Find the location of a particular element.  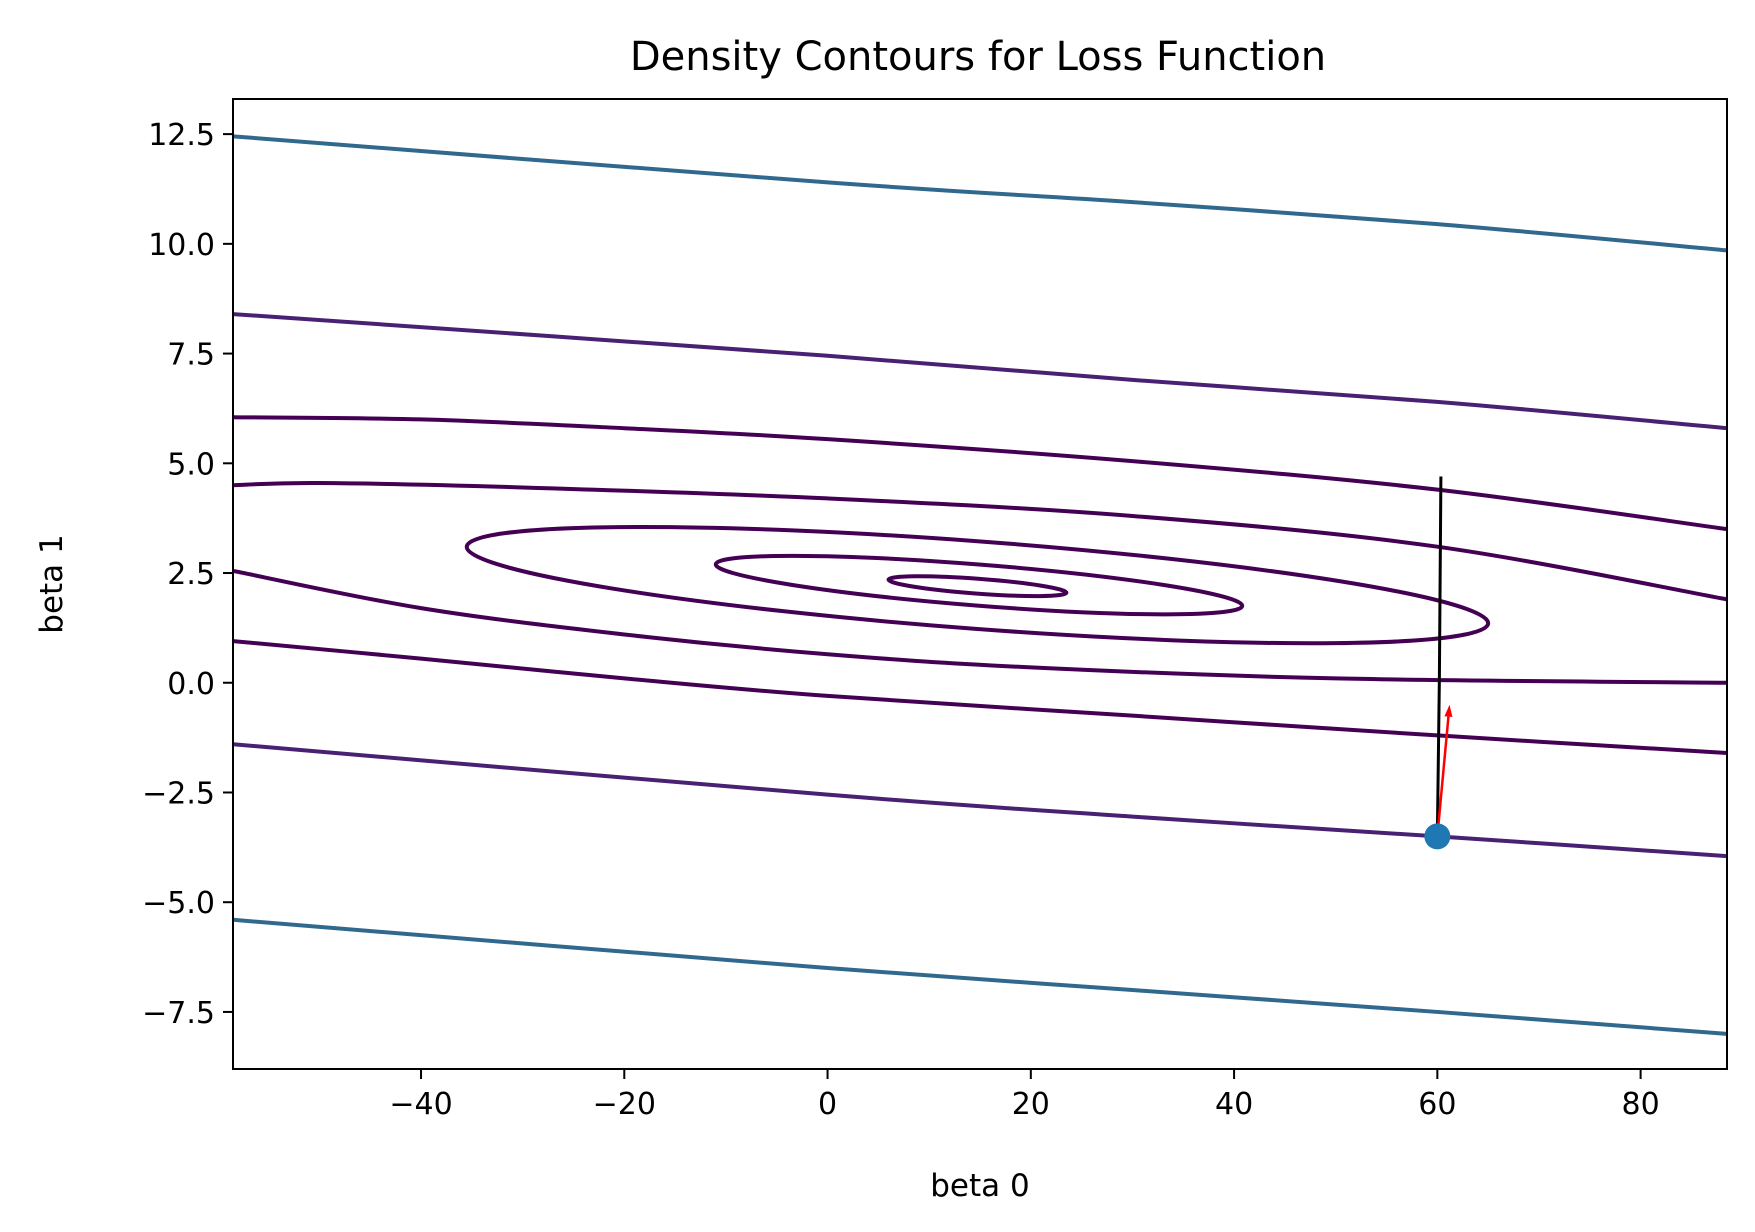

x-tick-label: 60 is located at coordinates (1437, 1104).